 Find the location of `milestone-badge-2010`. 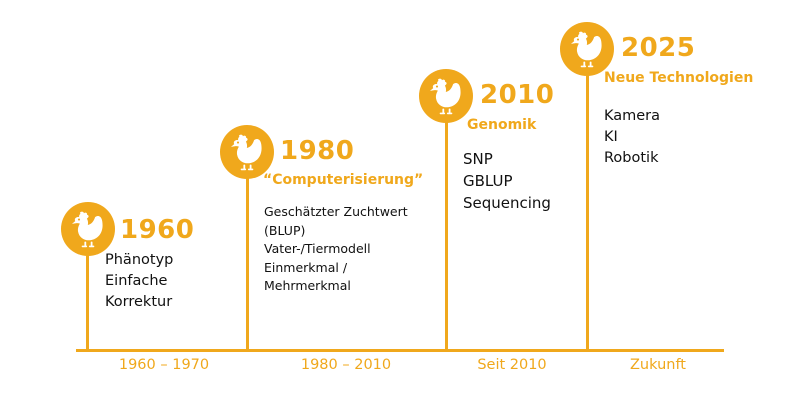

milestone-badge-2010 is located at coordinates (446, 96).